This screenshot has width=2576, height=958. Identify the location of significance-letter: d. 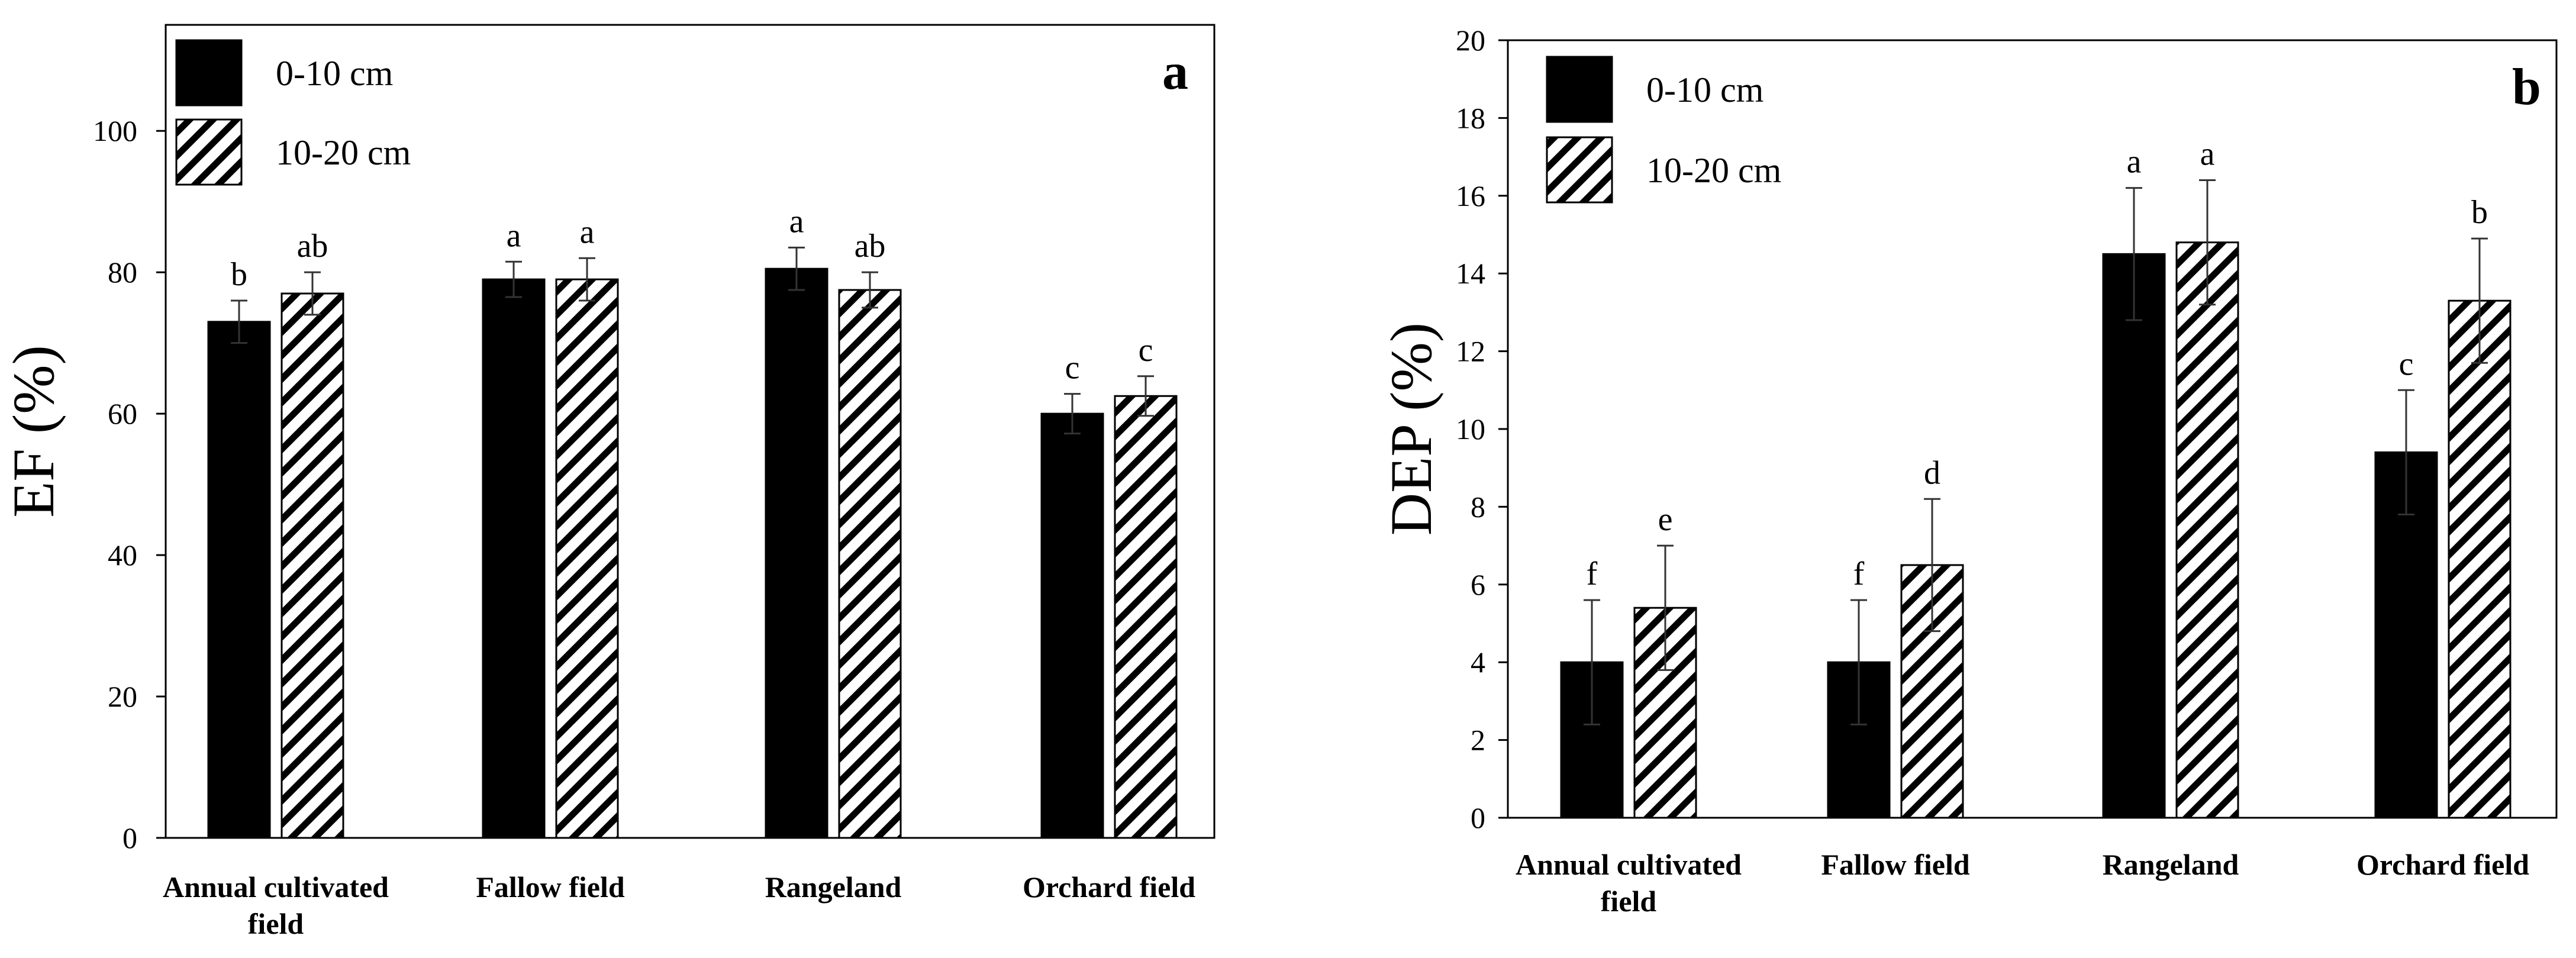
(1932, 472).